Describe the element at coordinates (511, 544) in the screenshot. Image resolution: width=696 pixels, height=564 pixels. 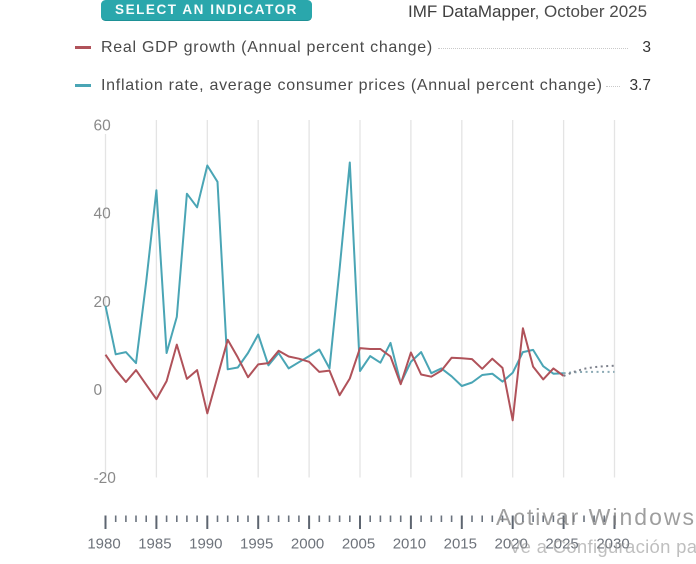
I see `svg-text: 2020` at that location.